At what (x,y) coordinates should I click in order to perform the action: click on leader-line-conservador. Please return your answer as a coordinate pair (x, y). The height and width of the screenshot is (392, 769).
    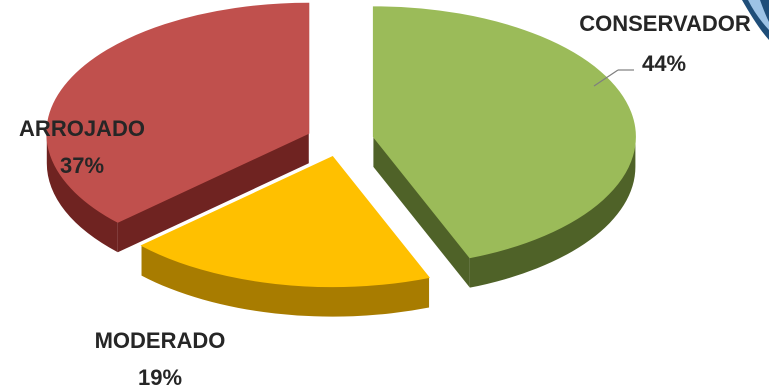
    Looking at the image, I should click on (606, 78).